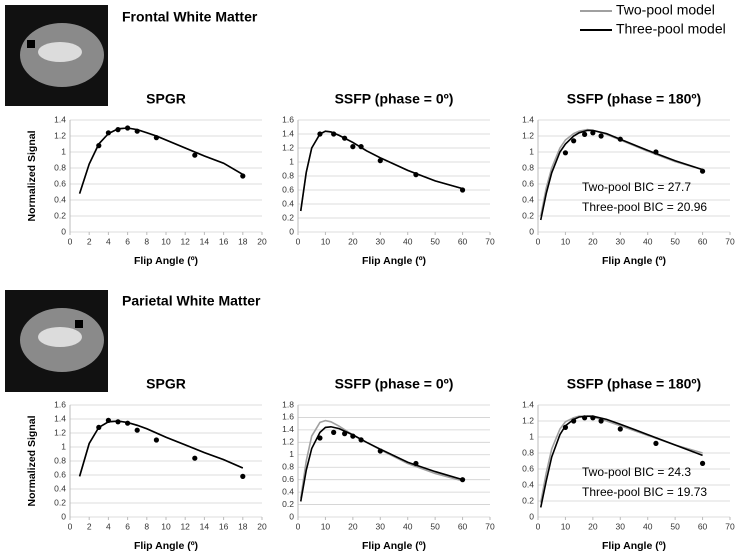 This screenshot has height=555, width=750. Describe the element at coordinates (191, 301) in the screenshot. I see `section-title: Parietal White Matter` at that location.